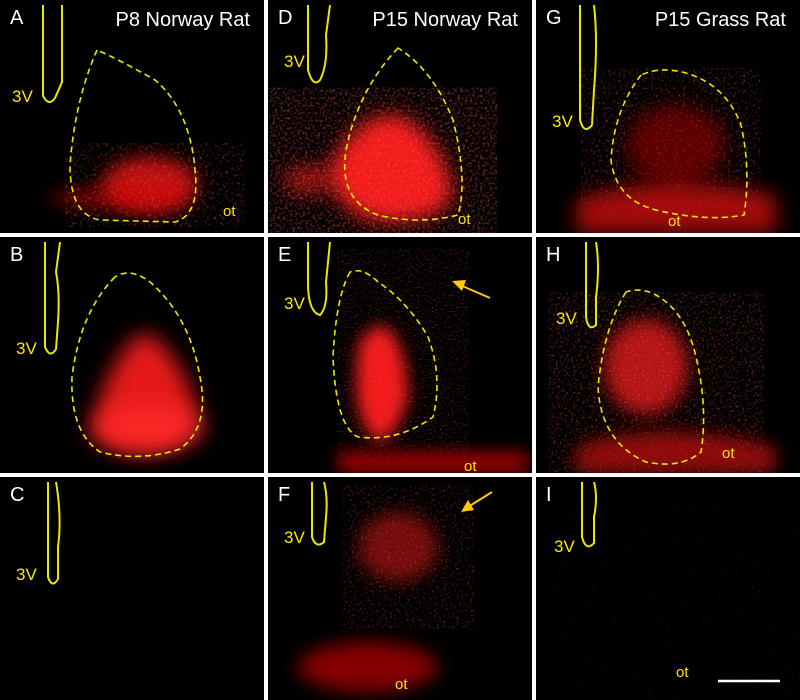 This screenshot has height=700, width=800. I want to click on panel-d-image, so click(380, 114).